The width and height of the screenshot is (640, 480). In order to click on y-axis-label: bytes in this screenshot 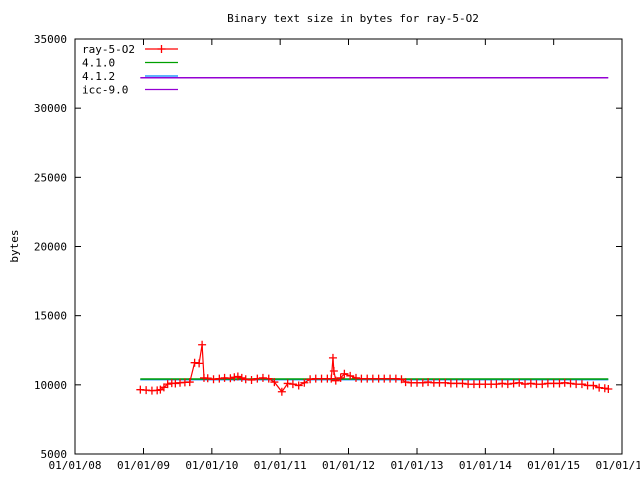, I will do `click(14, 245)`.